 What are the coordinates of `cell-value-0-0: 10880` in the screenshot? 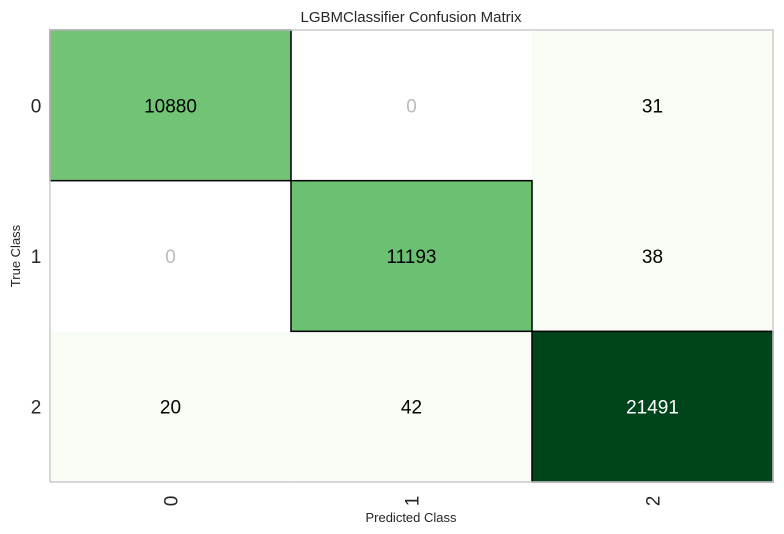 It's located at (170, 106).